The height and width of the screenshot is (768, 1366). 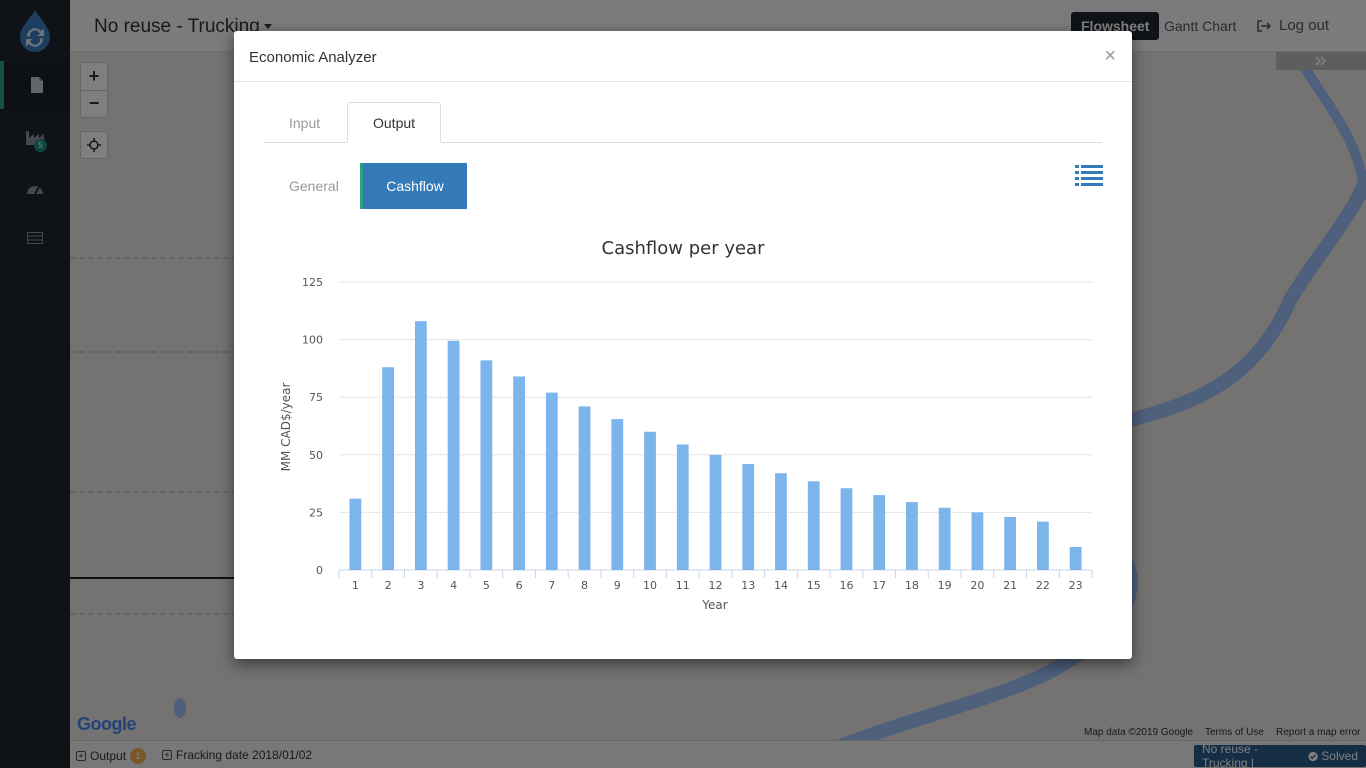 I want to click on list-icon, so click(x=1089, y=175).